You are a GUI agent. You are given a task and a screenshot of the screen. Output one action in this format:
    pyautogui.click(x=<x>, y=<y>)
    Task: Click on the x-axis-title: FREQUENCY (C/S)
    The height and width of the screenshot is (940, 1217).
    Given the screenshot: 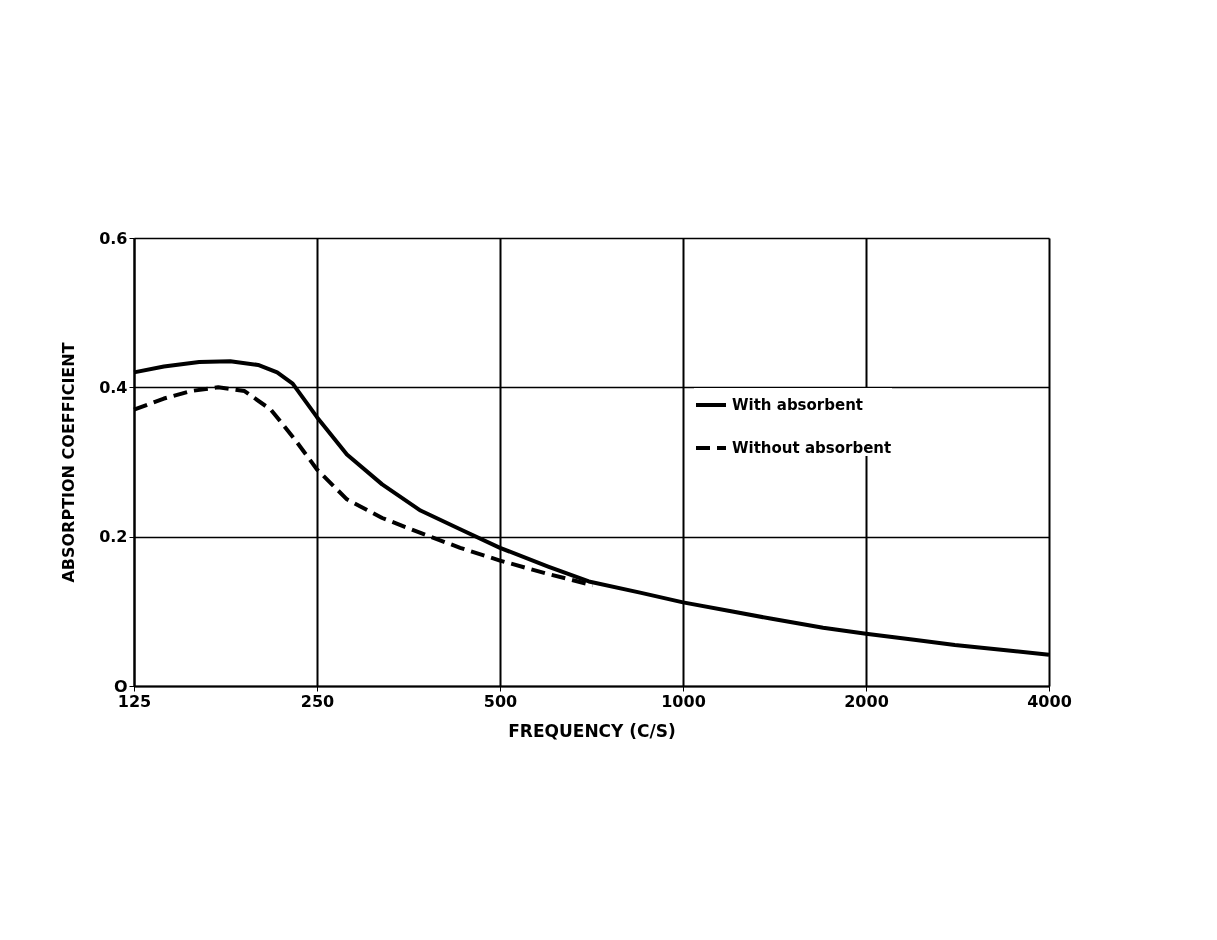 What is the action you would take?
    pyautogui.click(x=592, y=730)
    